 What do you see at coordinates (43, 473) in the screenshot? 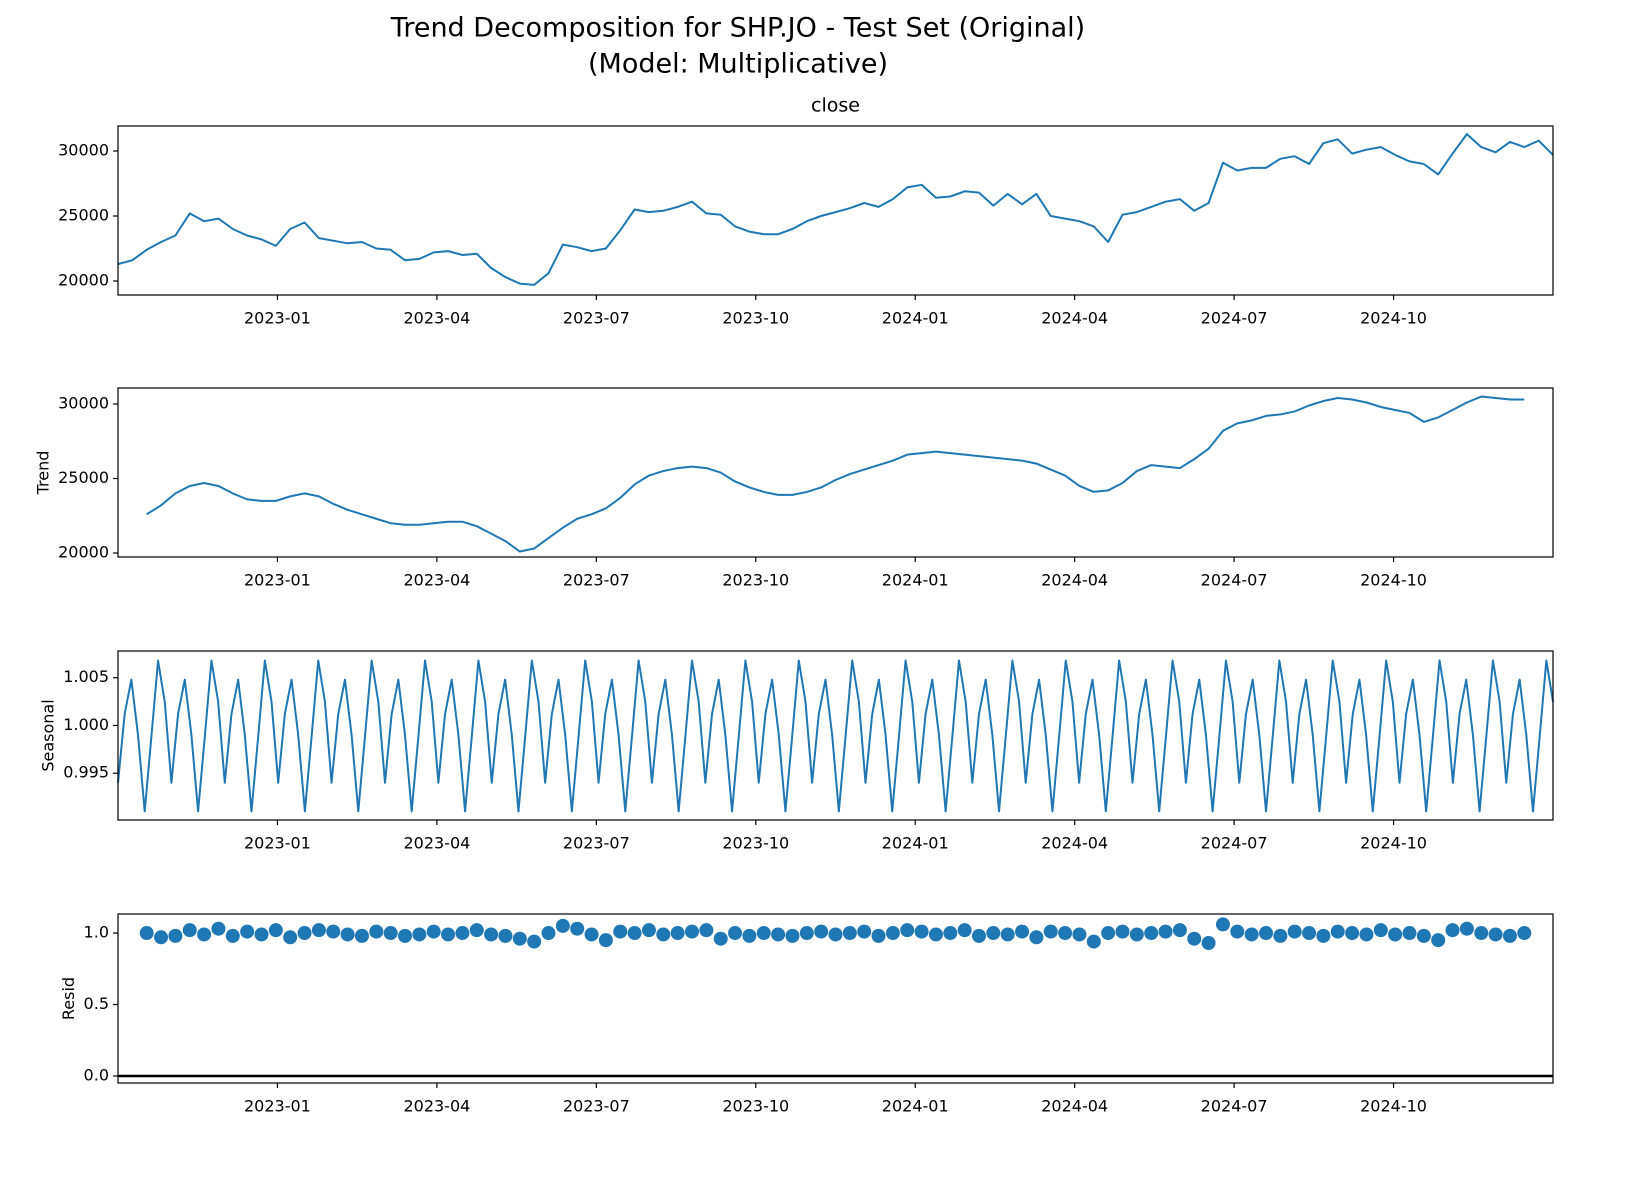
I see `y-axis-label: Trend` at bounding box center [43, 473].